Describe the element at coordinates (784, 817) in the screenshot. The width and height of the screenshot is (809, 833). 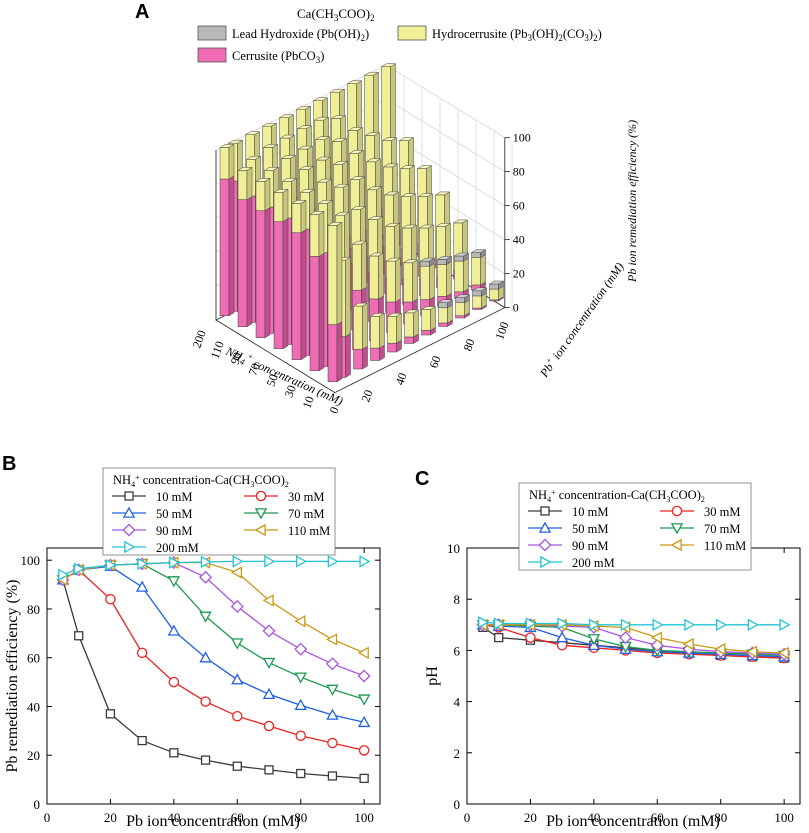
I see `x-tick-label: 100` at that location.